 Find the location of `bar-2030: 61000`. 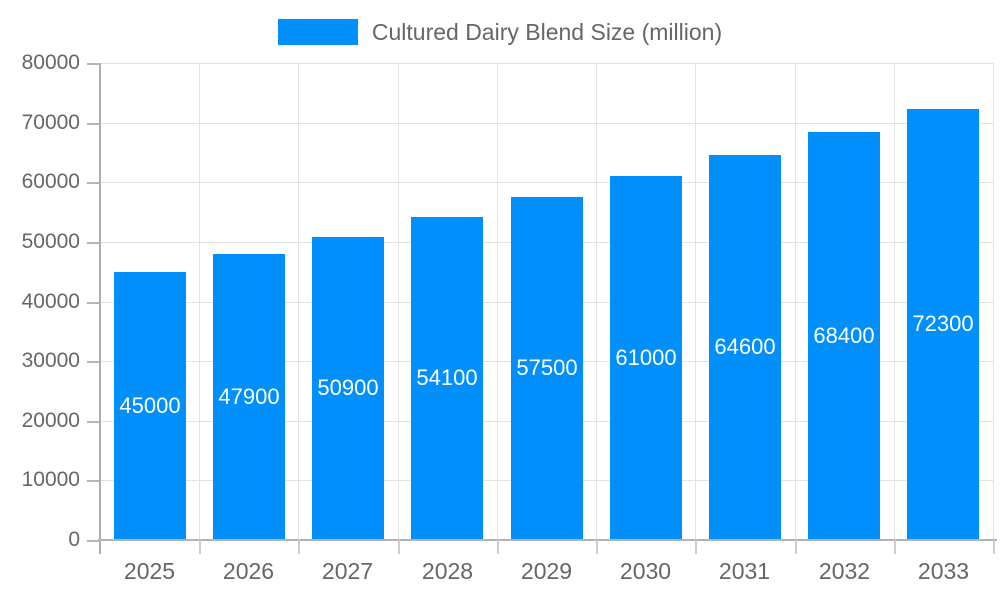

bar-2030: 61000 is located at coordinates (646, 357).